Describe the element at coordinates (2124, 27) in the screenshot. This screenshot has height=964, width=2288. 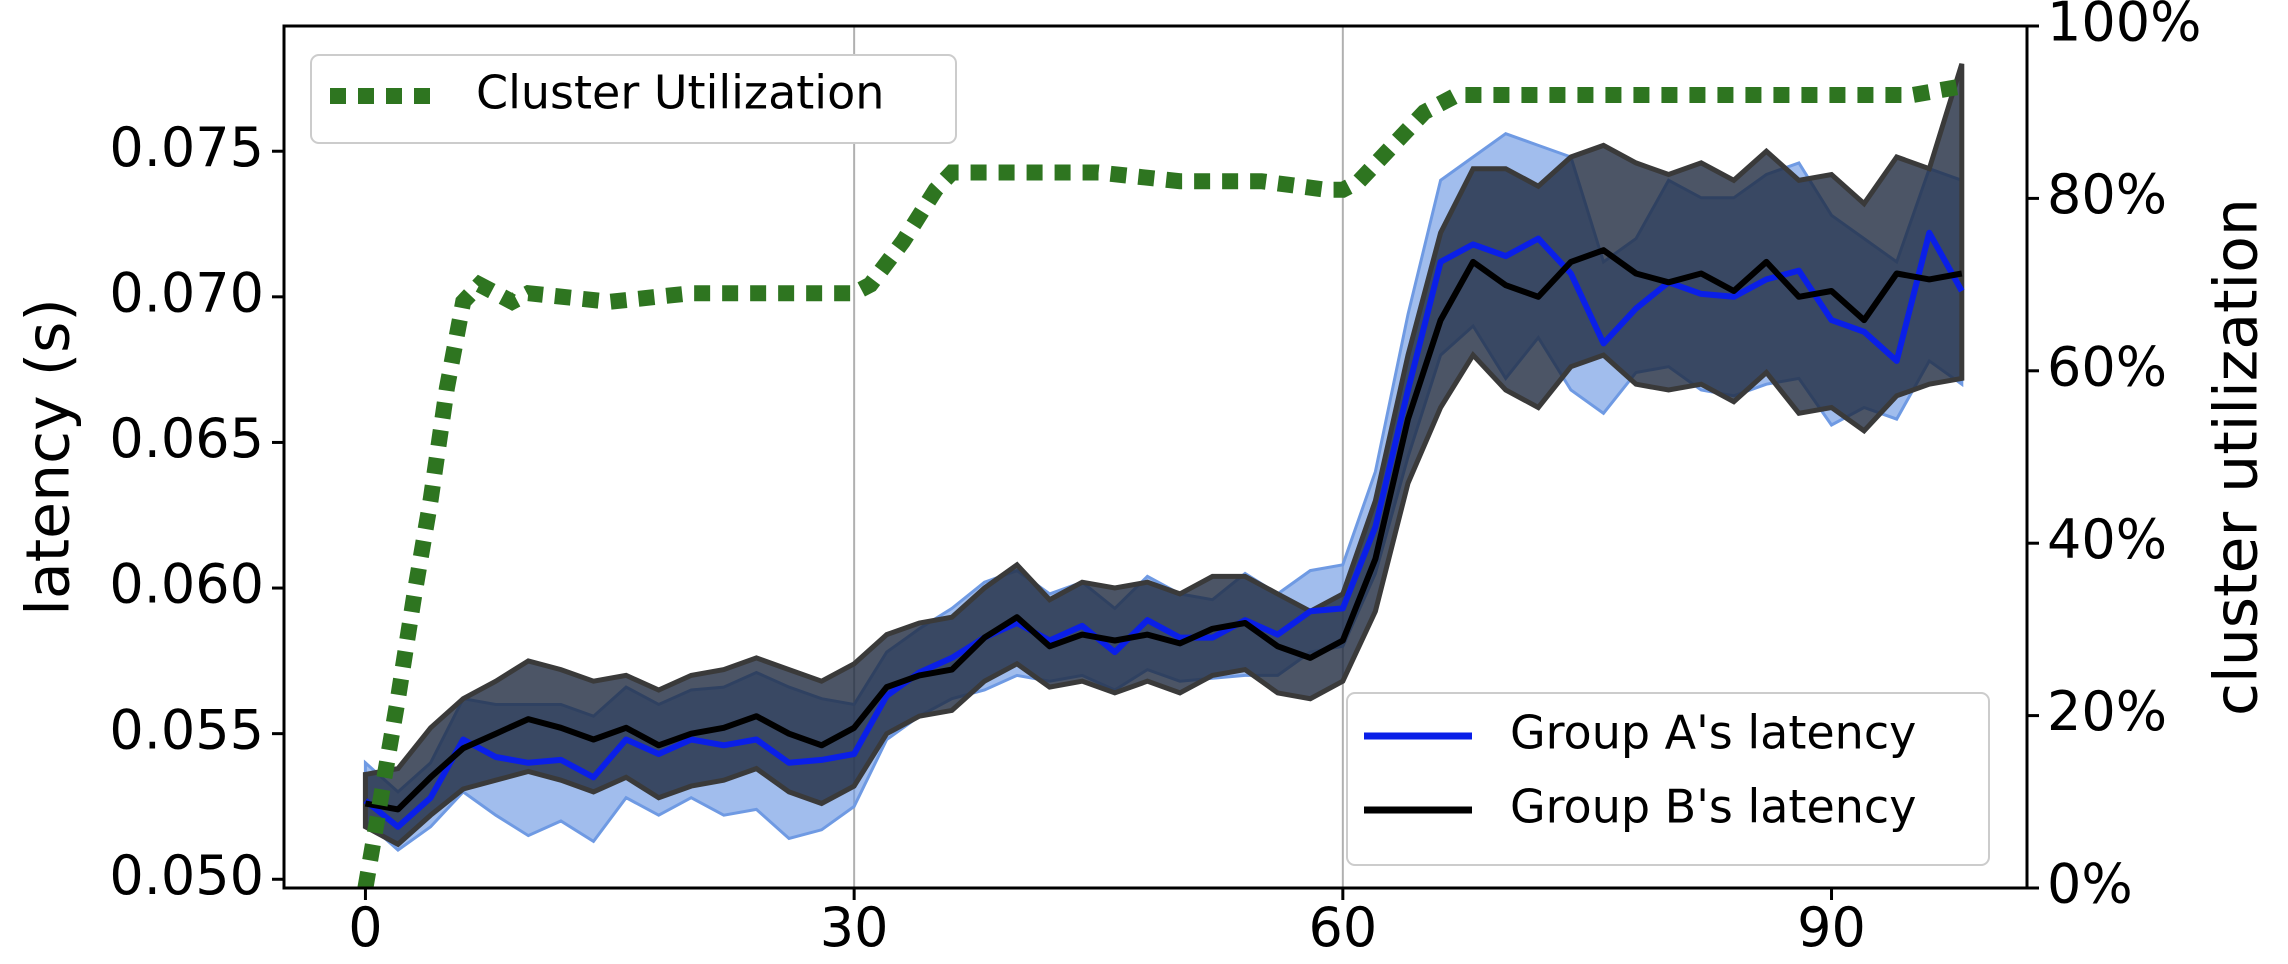
I see `y2-tick-label: 100%` at that location.